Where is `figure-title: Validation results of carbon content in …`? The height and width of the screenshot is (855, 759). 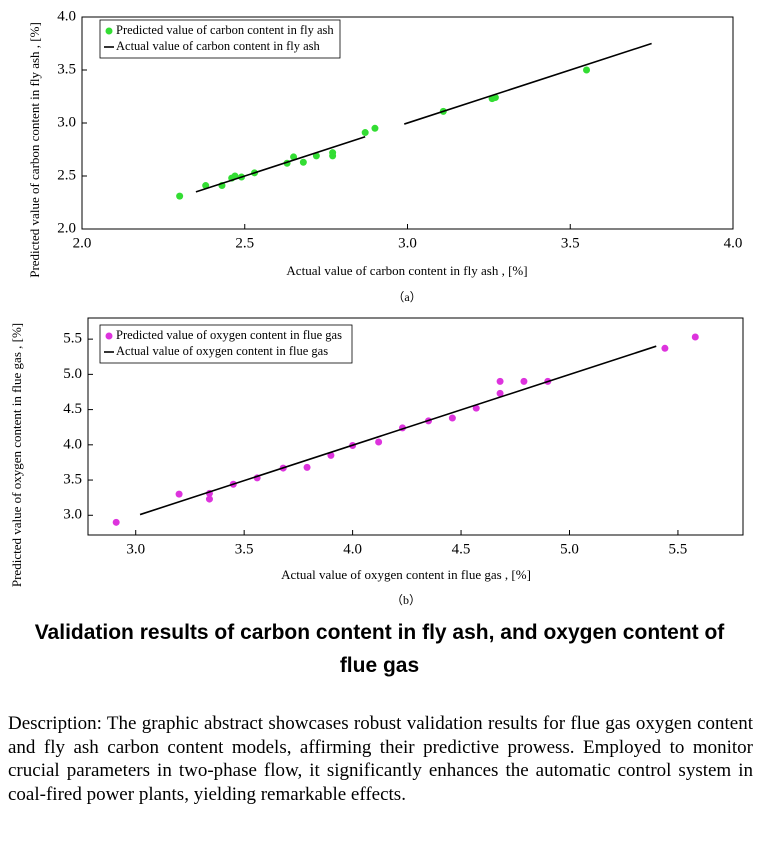 figure-title: Validation results of carbon content in … is located at coordinates (379, 649).